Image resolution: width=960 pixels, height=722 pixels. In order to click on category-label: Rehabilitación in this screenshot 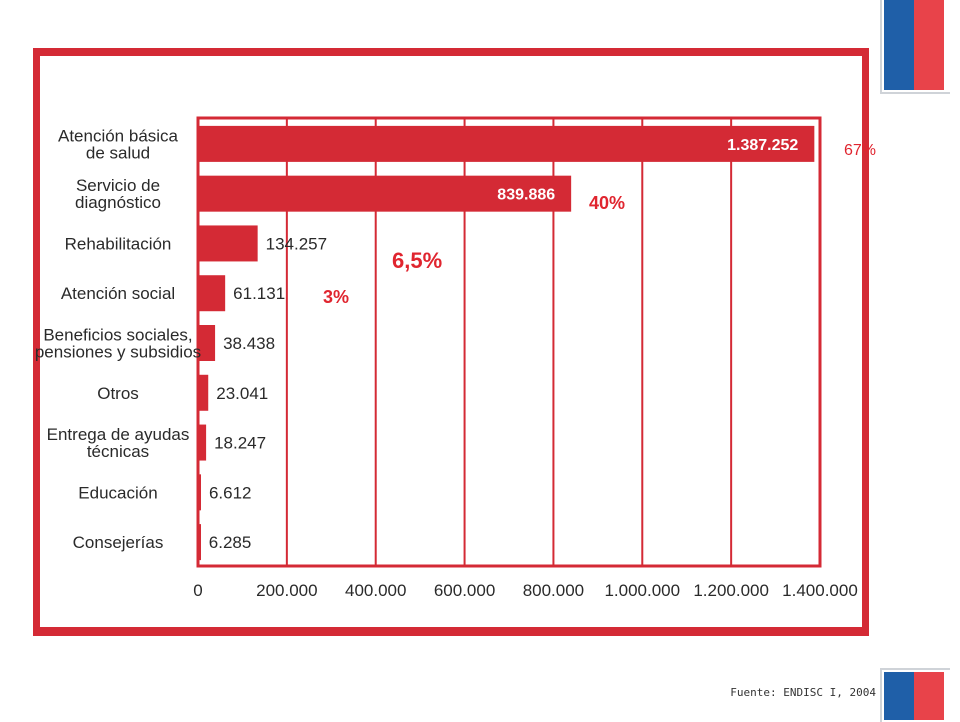, I will do `click(118, 243)`.